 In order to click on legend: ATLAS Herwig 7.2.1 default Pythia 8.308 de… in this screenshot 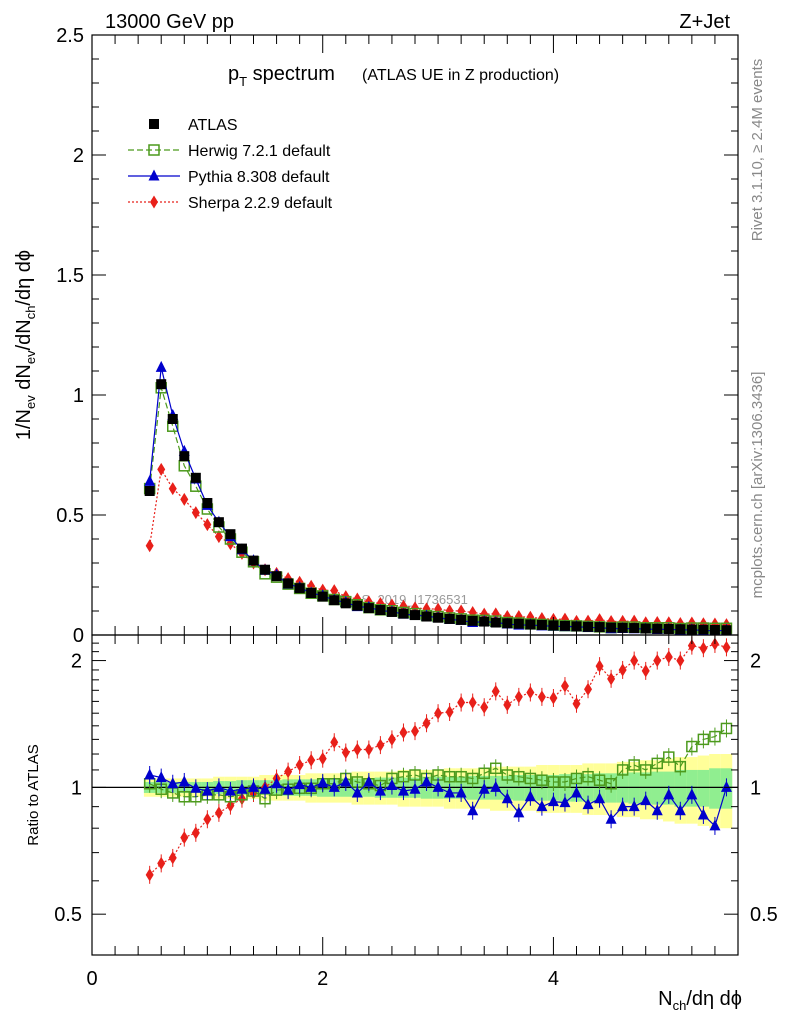, I will do `click(230, 164)`.